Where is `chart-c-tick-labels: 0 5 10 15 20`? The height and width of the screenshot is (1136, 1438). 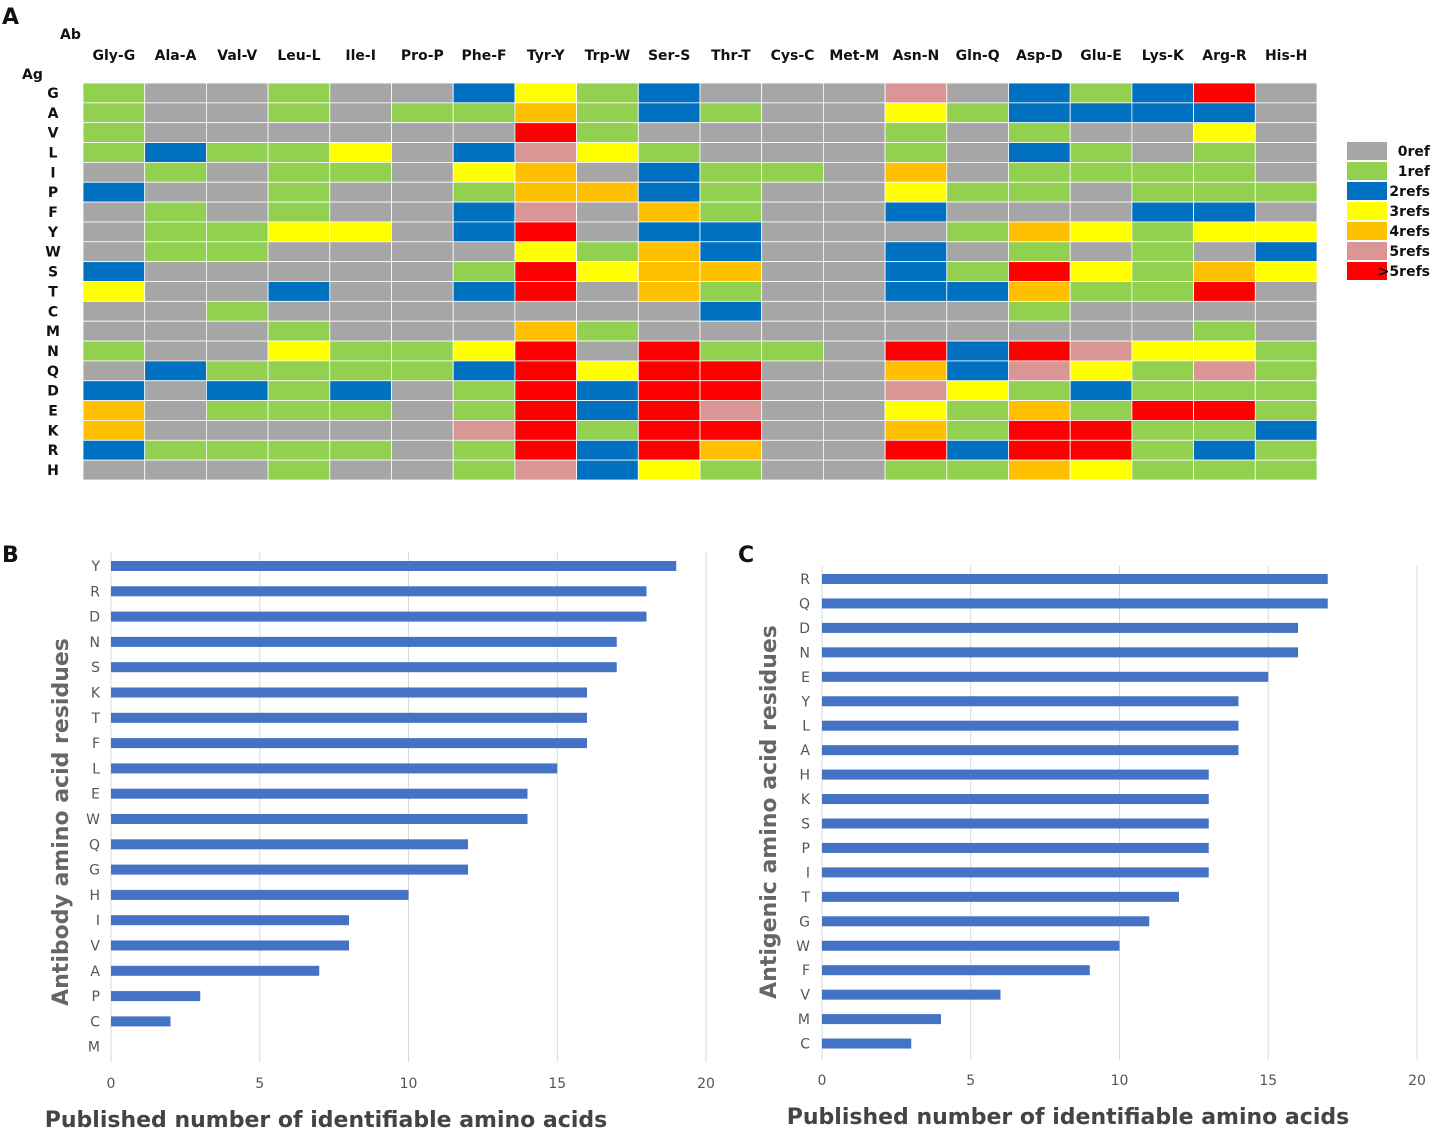 chart-c-tick-labels: 0 5 10 15 20 is located at coordinates (1122, 1081).